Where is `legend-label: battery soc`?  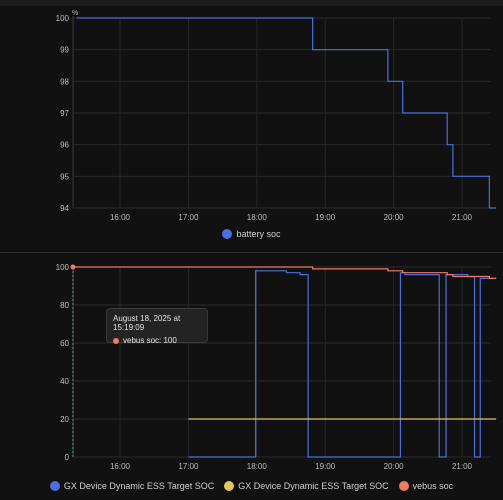
legend-label: battery soc is located at coordinates (258, 234).